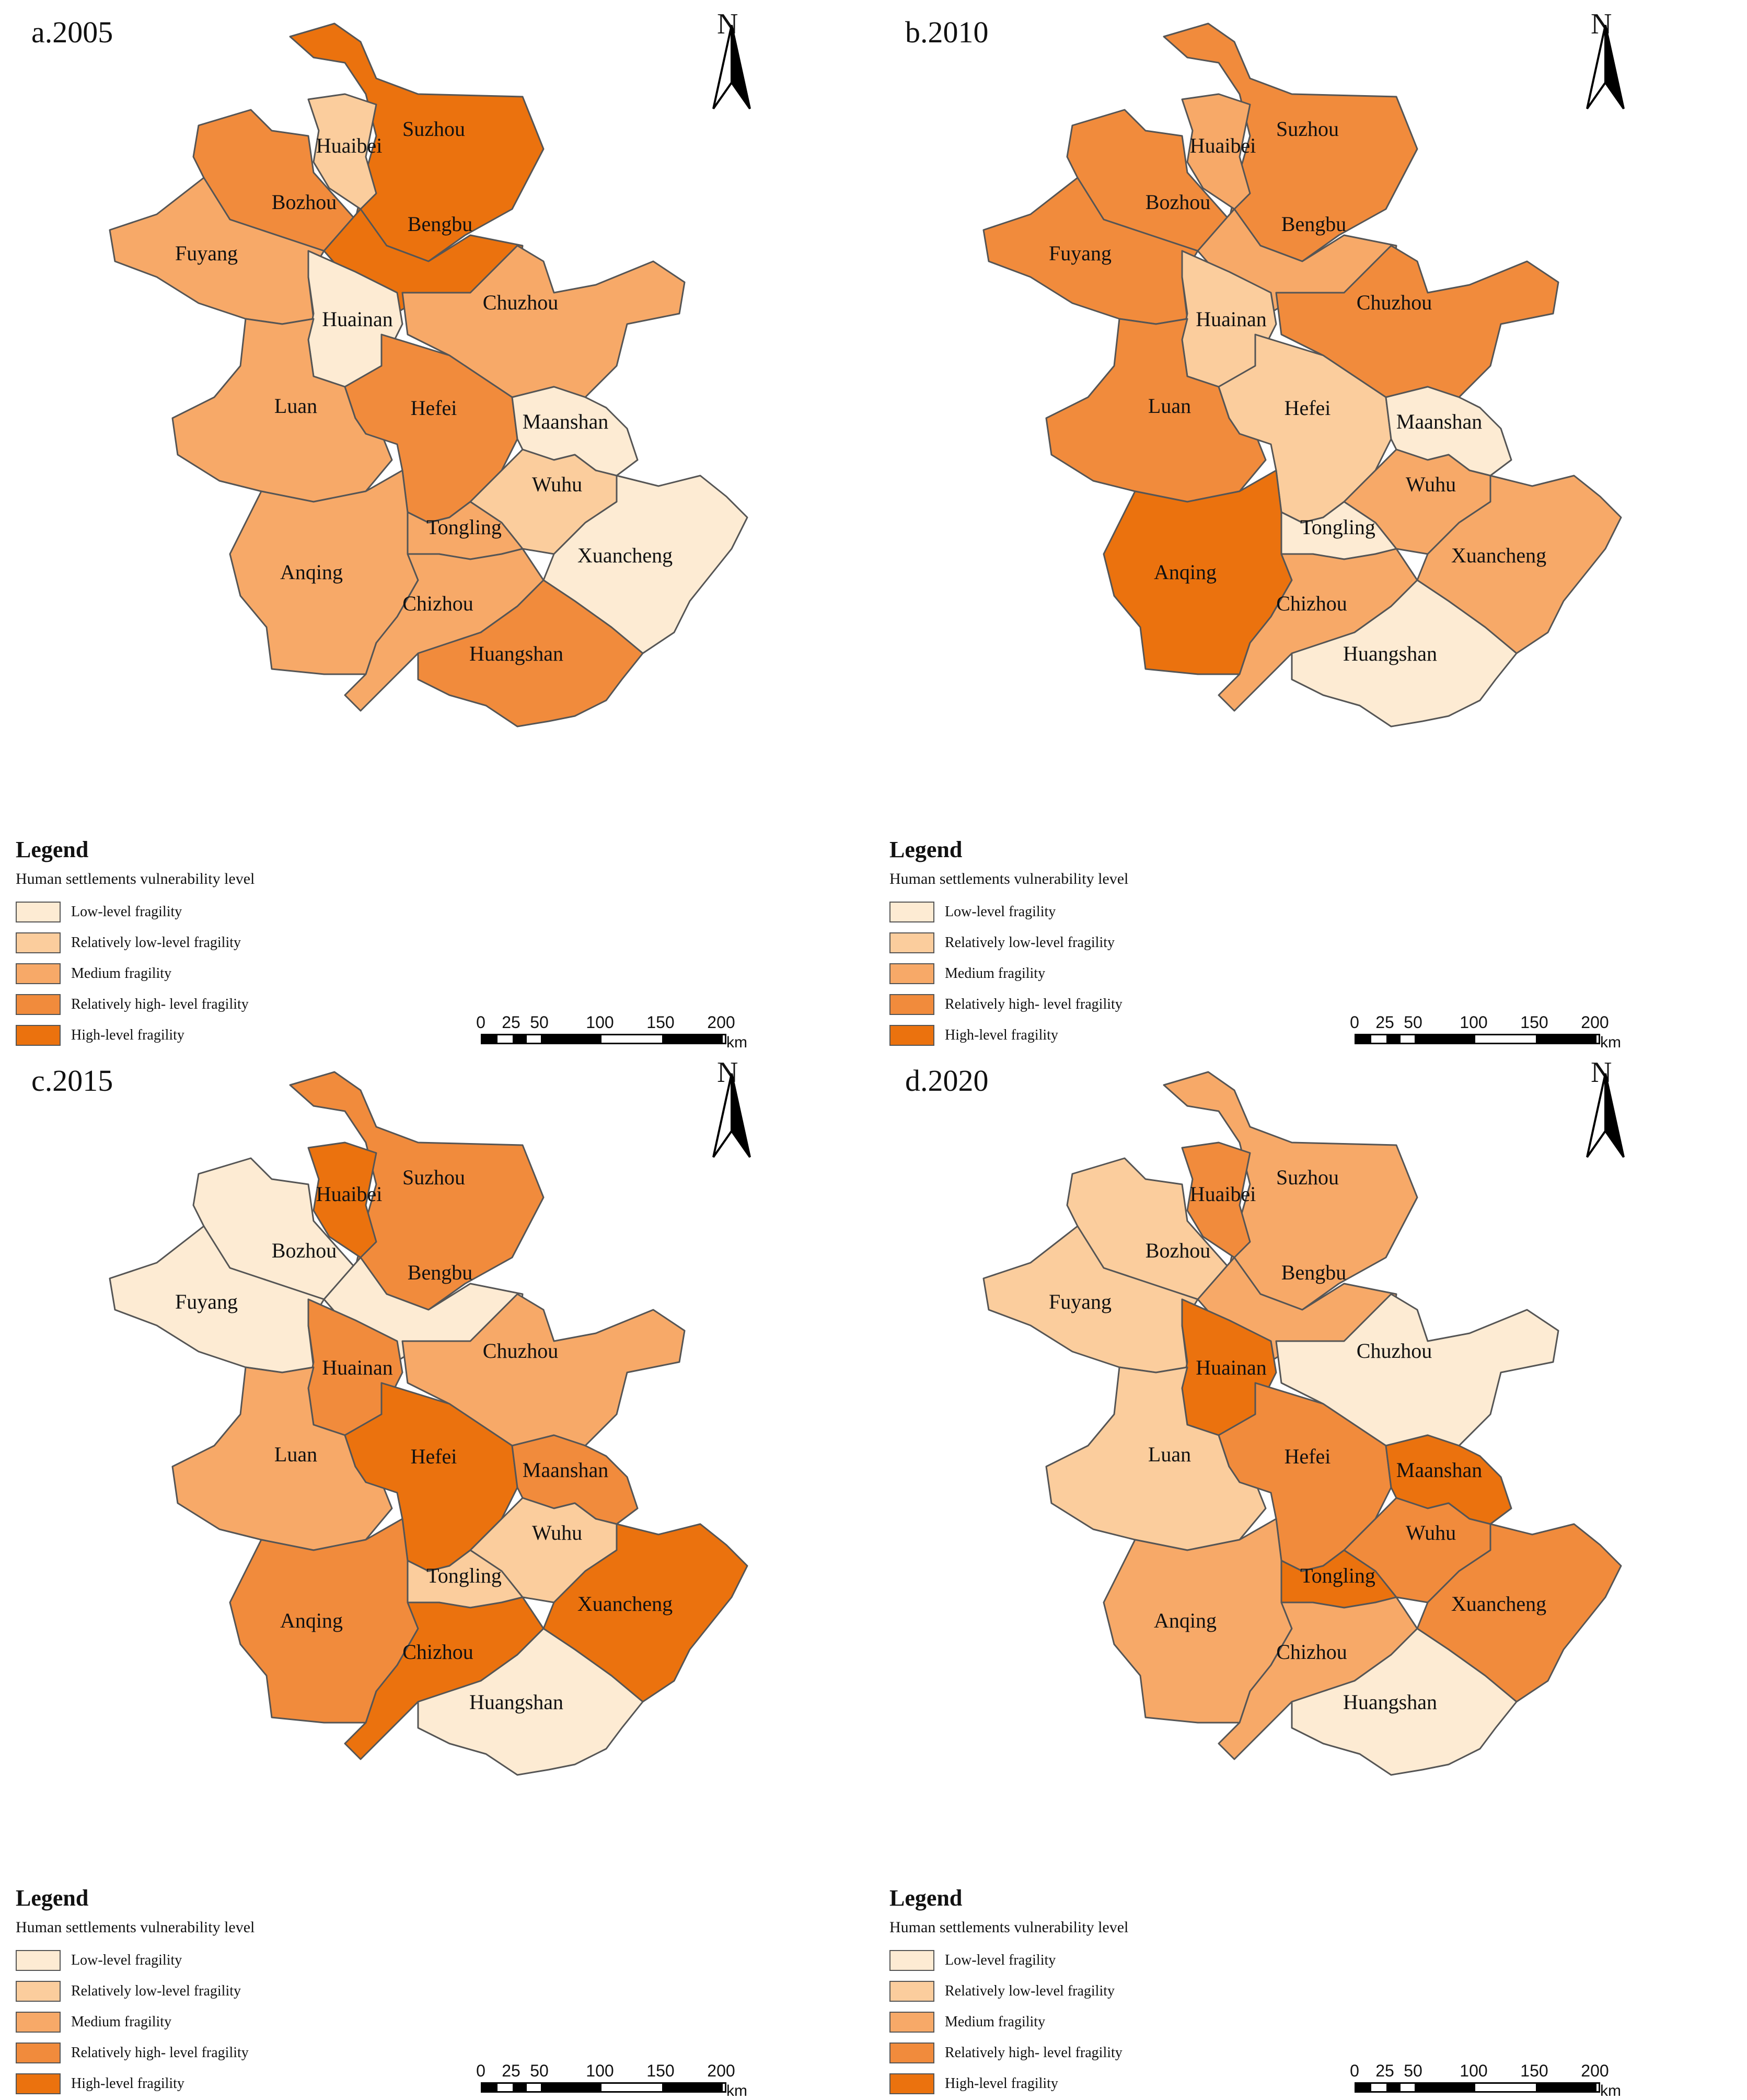 The height and width of the screenshot is (2100, 1747). Describe the element at coordinates (1474, 2071) in the screenshot. I see `scale-tick-label: 100` at that location.